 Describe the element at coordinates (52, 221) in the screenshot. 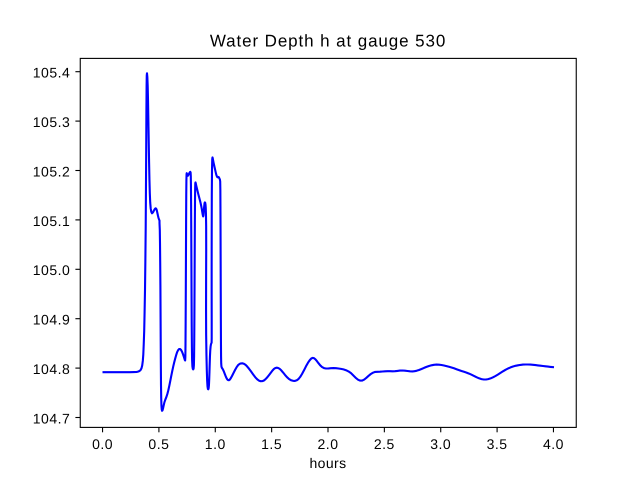

I see `svg-text: 105.1` at that location.